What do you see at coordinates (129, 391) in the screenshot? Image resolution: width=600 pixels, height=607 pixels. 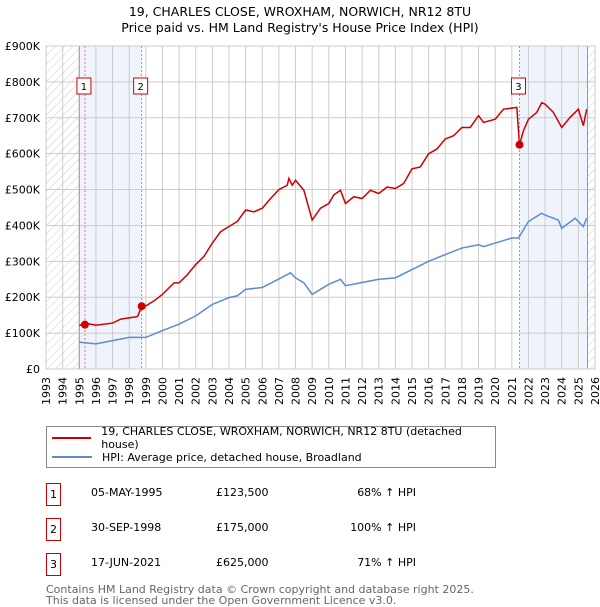 I see `x-tick-label: 1998` at bounding box center [129, 391].